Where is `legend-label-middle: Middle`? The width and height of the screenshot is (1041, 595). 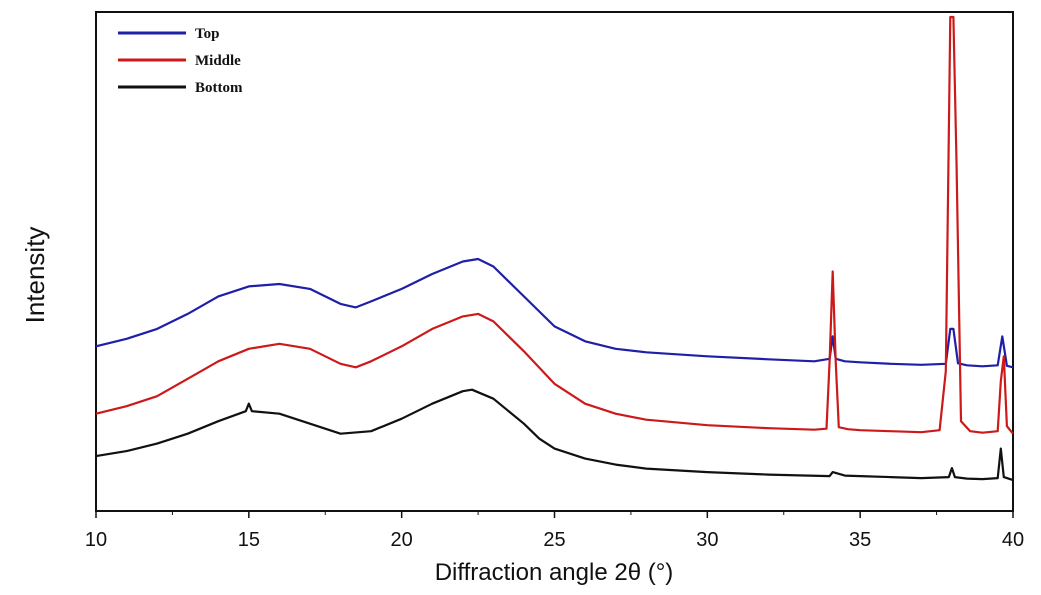
legend-label-middle: Middle is located at coordinates (218, 61).